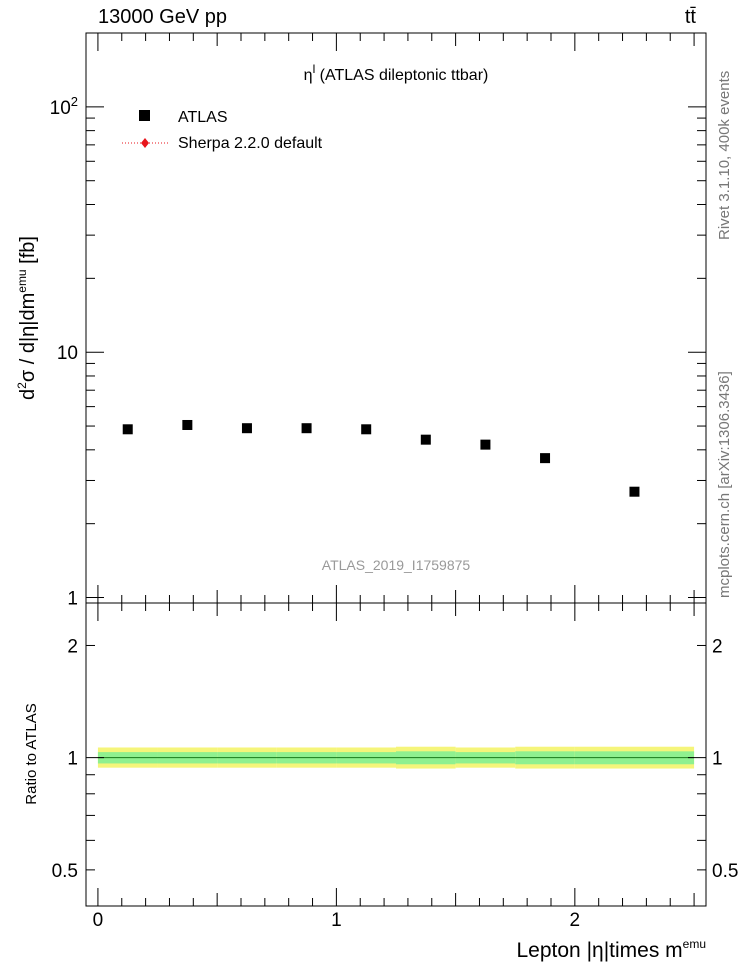 The image size is (746, 972). I want to click on ratio-y-tick-label-right: 2, so click(717, 646).